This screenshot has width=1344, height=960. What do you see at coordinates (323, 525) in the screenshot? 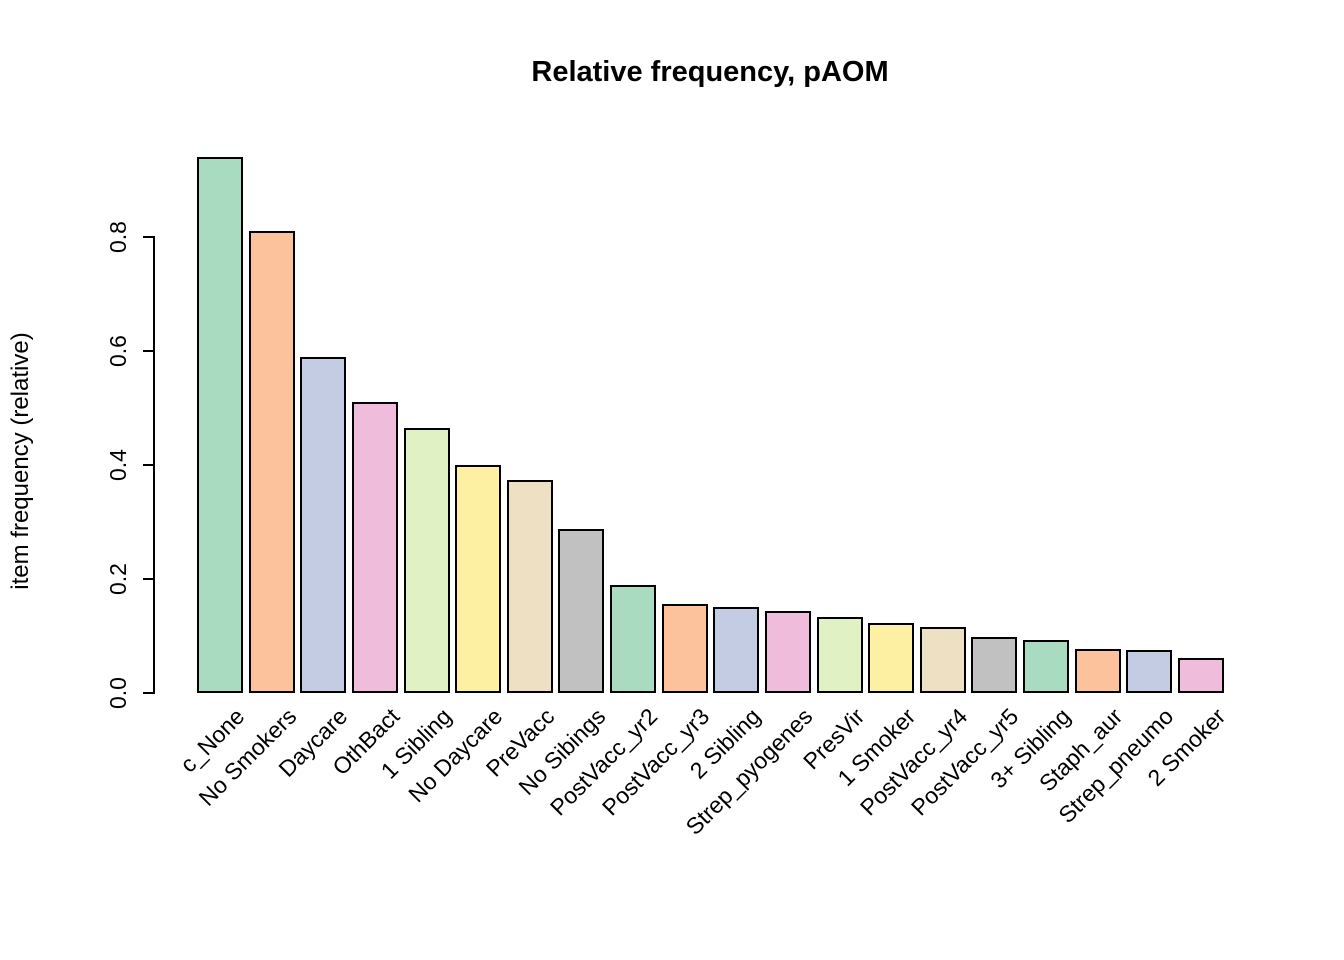
I see `bar-daycare` at bounding box center [323, 525].